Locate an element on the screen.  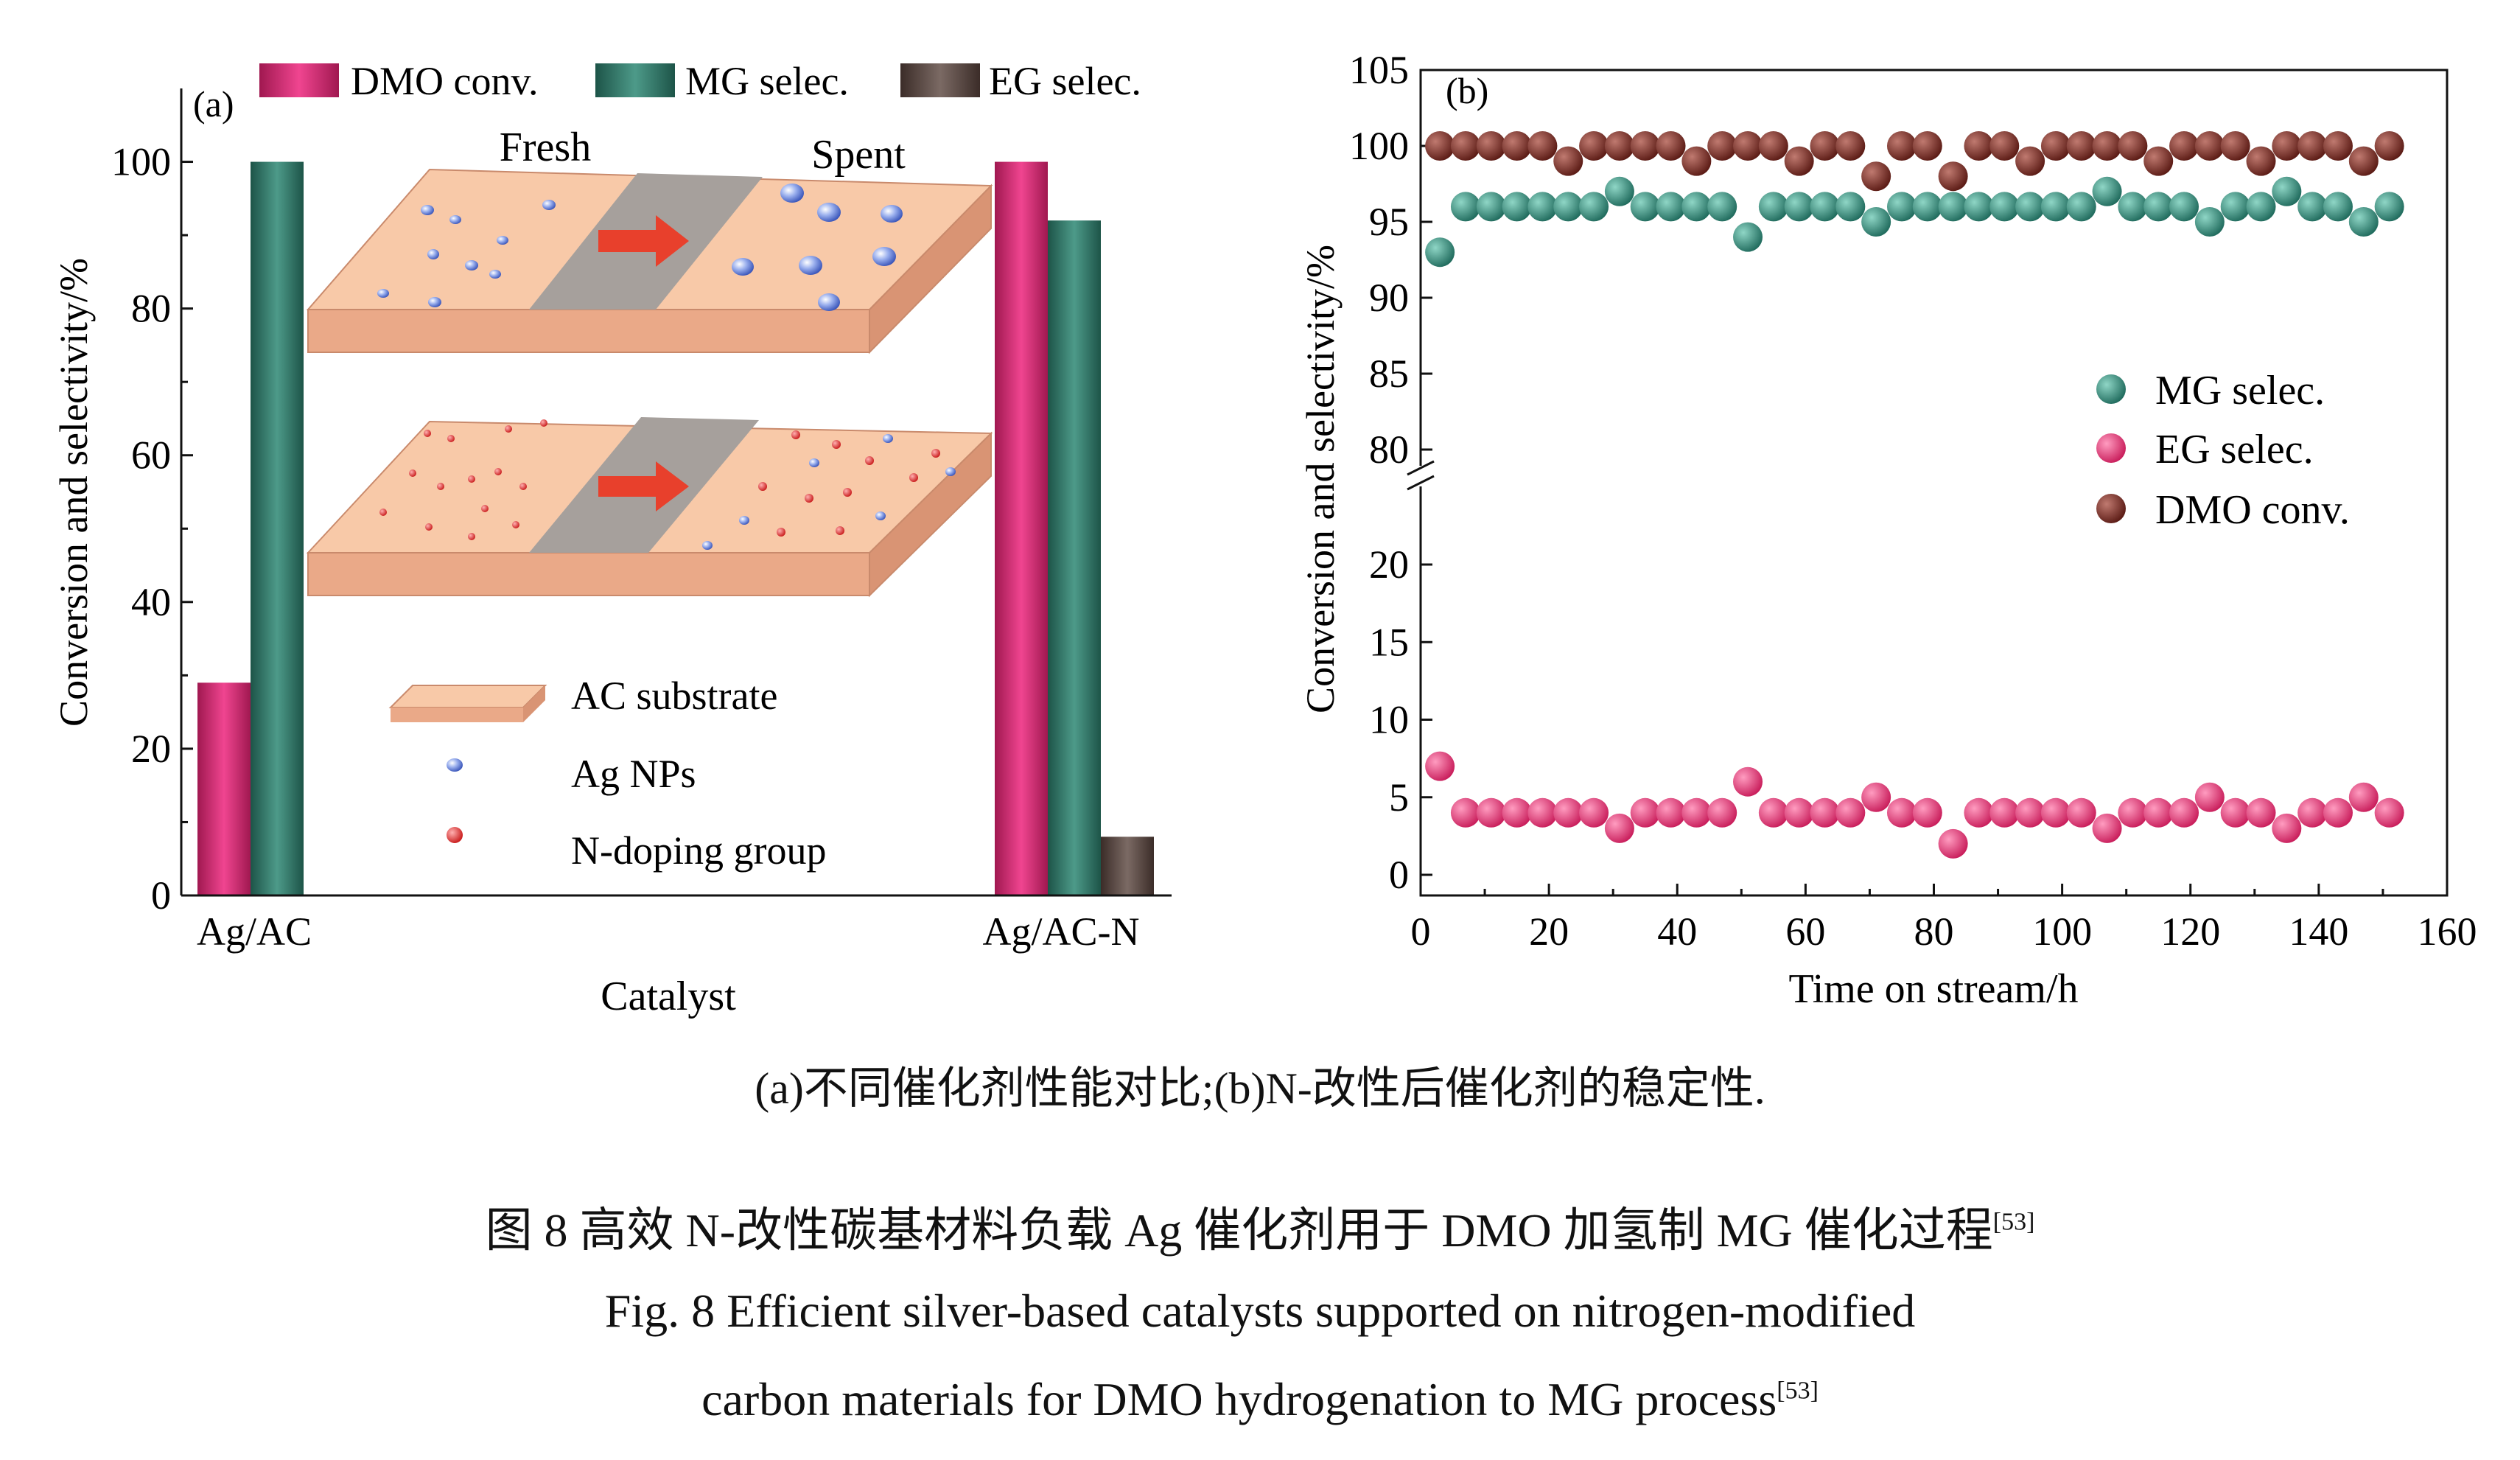
fresh-label: Fresh is located at coordinates (545, 147).